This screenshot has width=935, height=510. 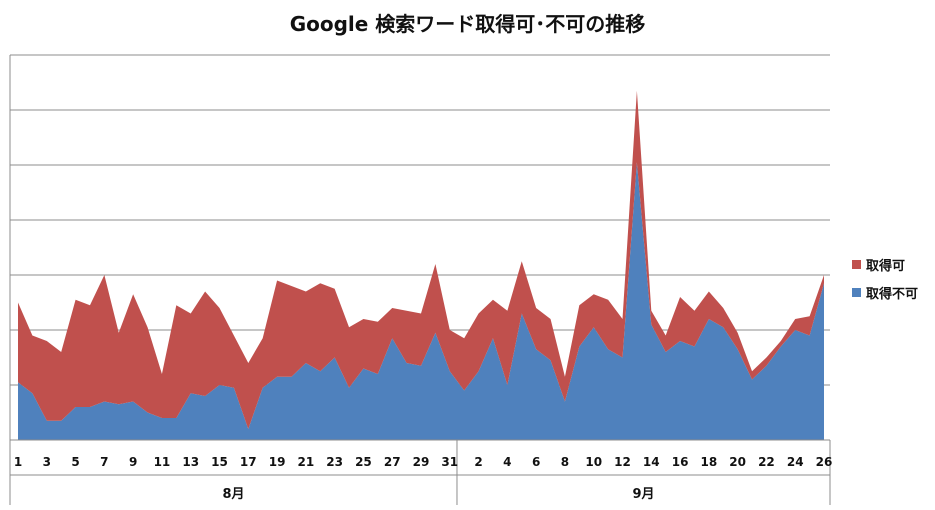 I want to click on x-tick-label: 27, so click(x=392, y=462).